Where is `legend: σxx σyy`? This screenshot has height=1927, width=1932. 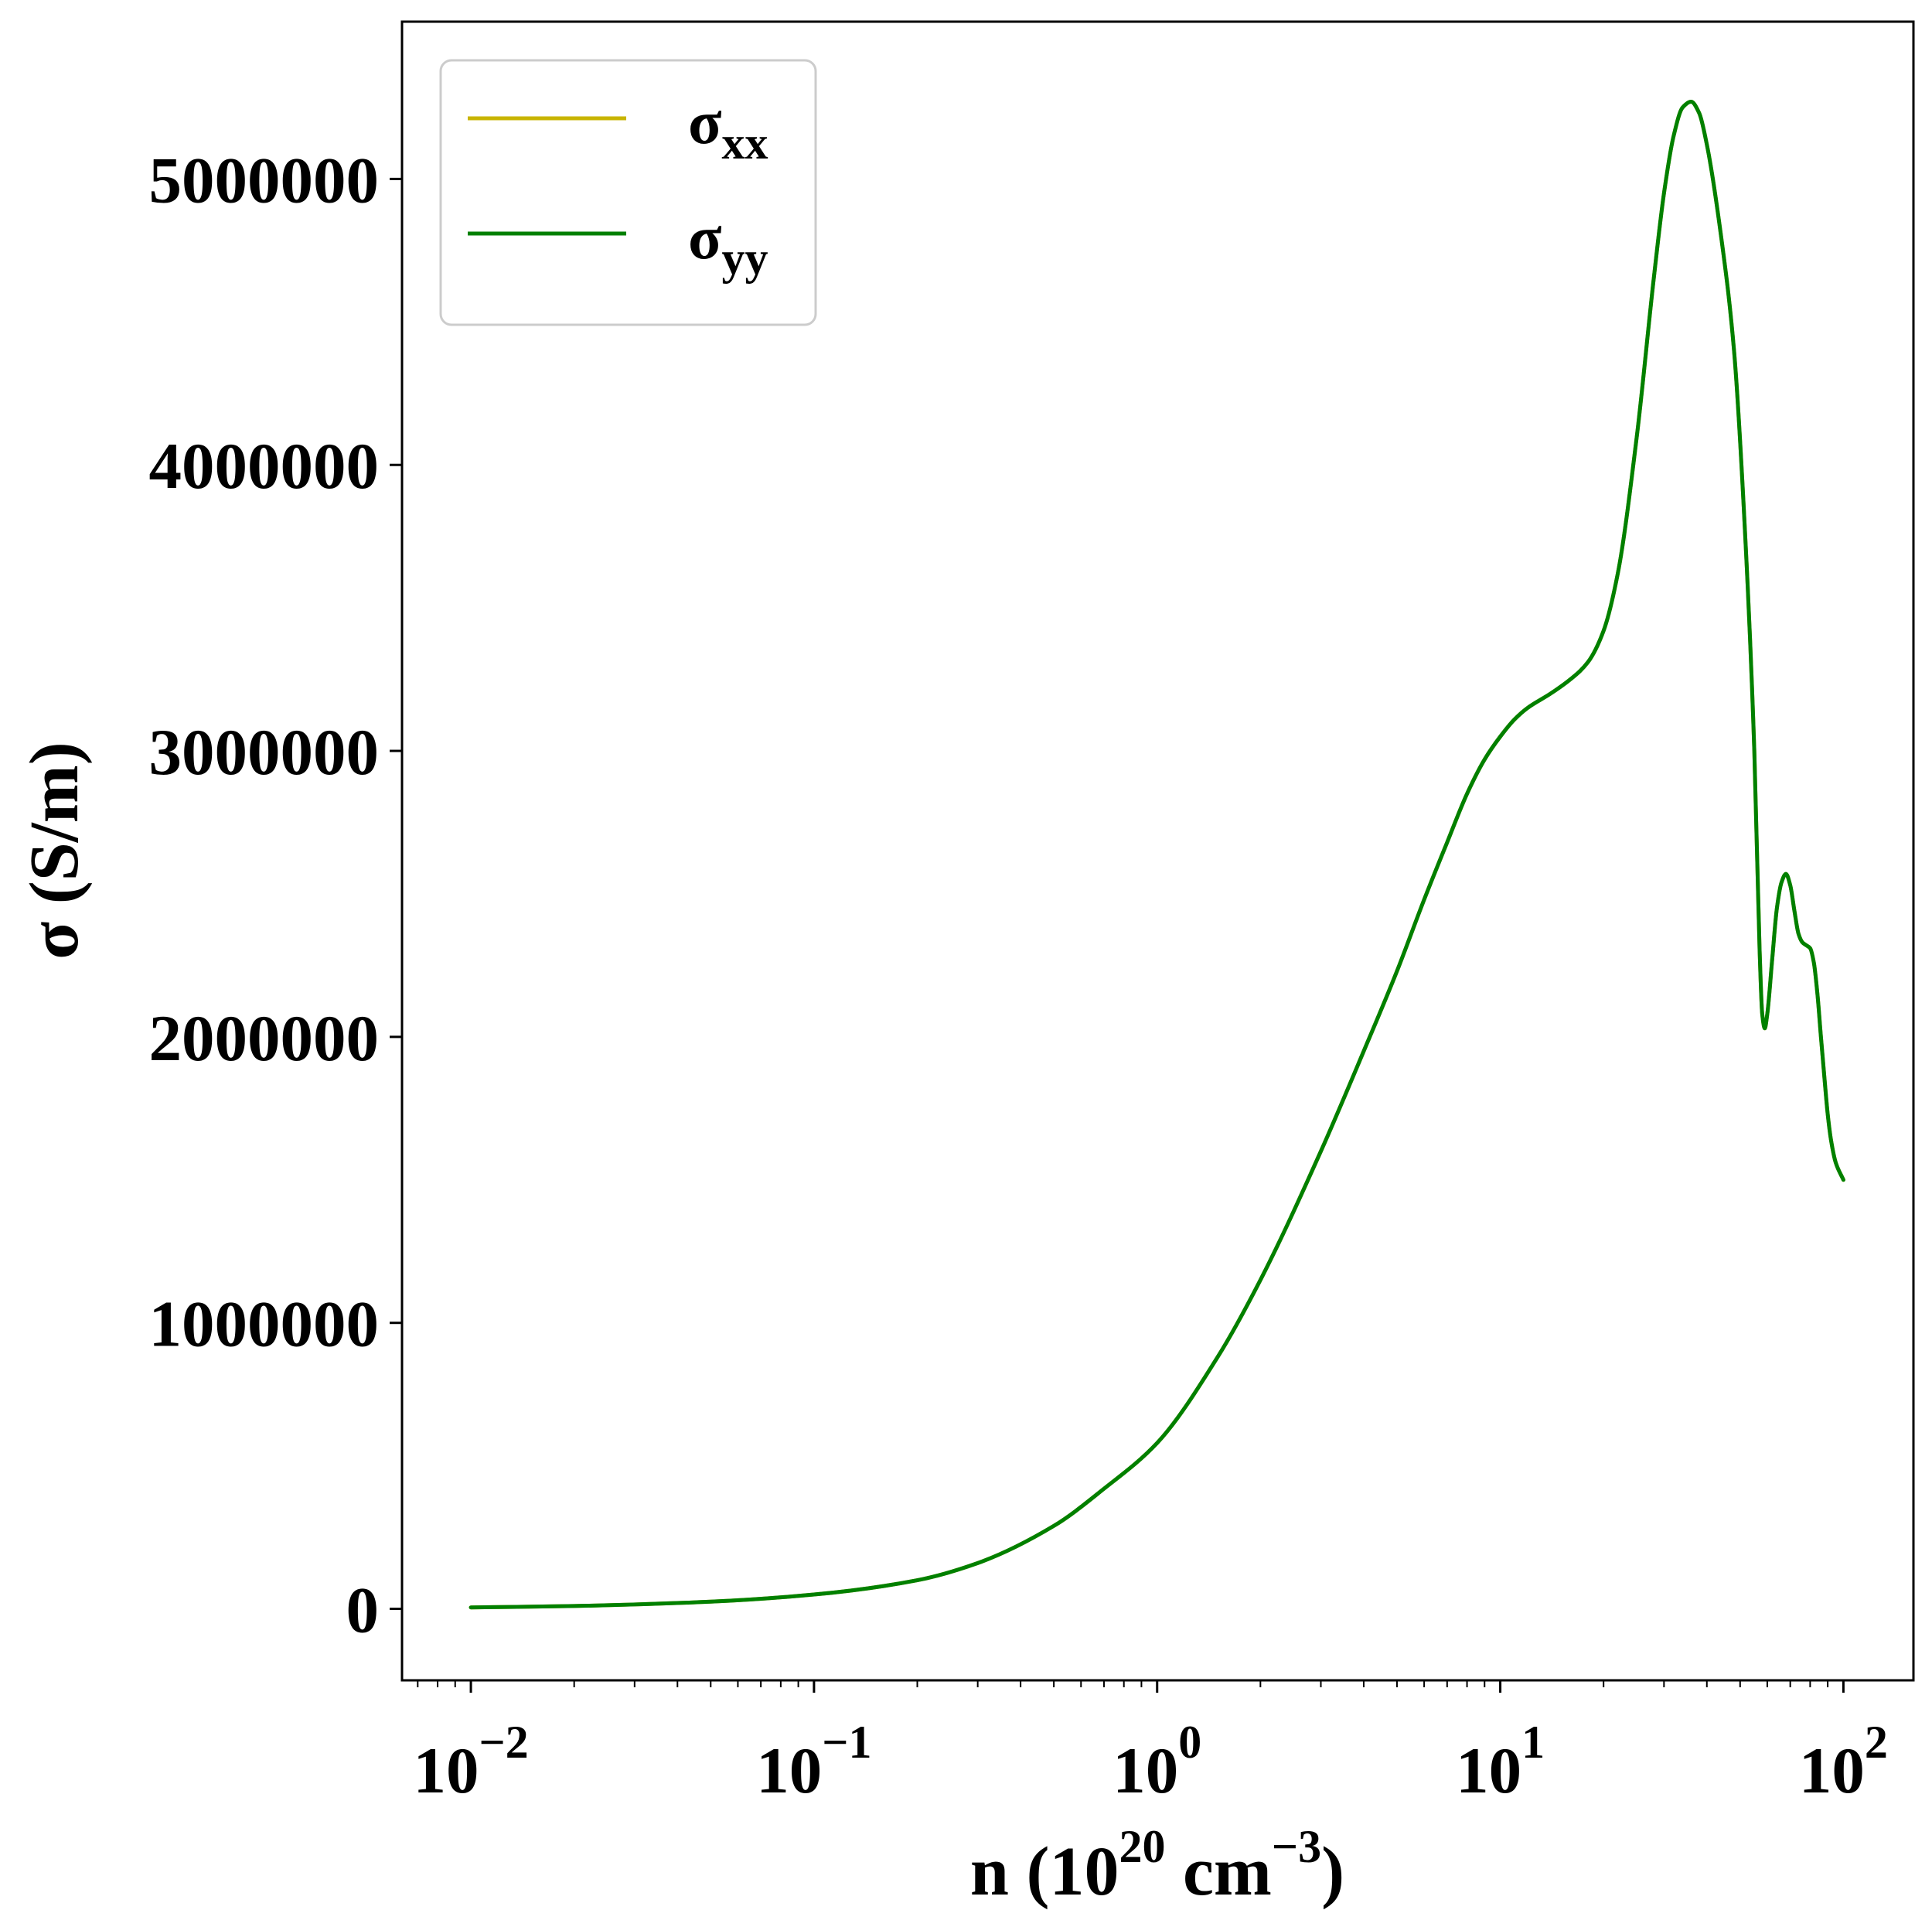
legend: σxx σyy is located at coordinates (628, 192).